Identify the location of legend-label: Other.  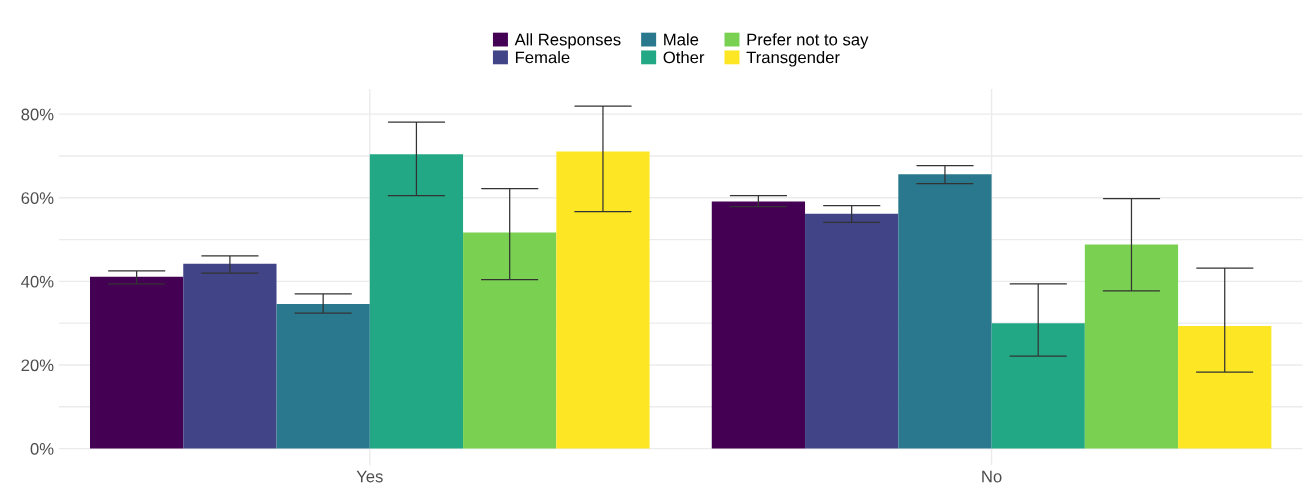
(684, 57).